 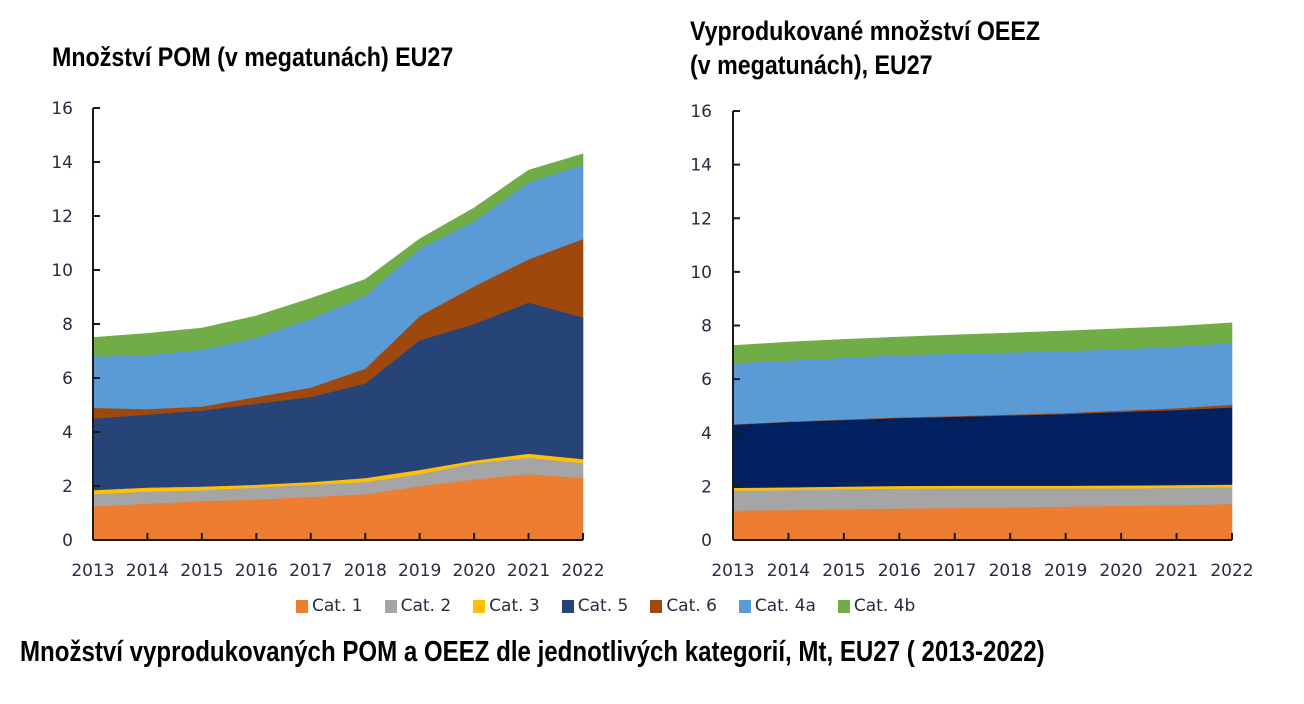 What do you see at coordinates (603, 606) in the screenshot?
I see `legend-label: Cat. 5` at bounding box center [603, 606].